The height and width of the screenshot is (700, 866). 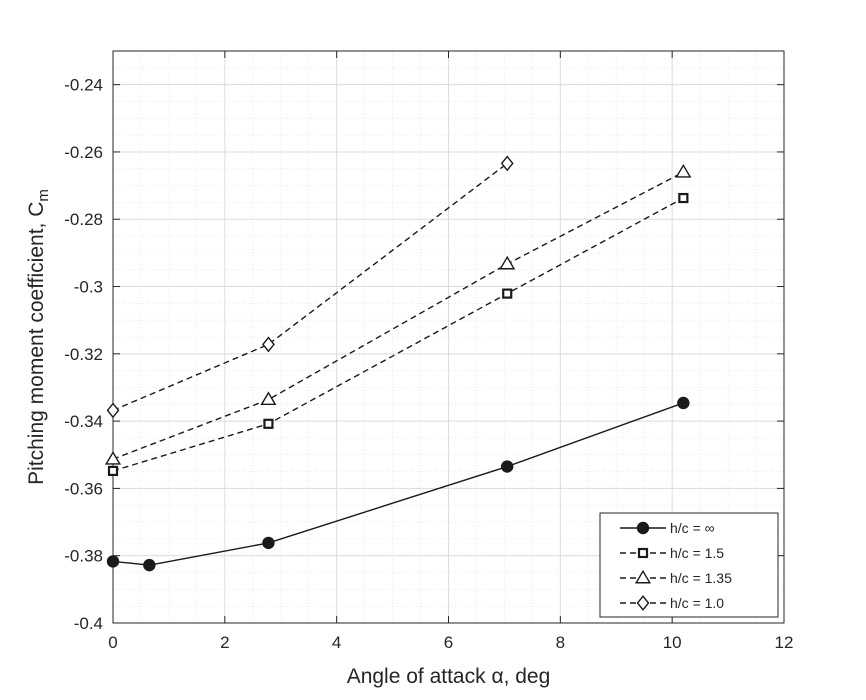 I want to click on y-axis-label-main: Pitching moment coefficient, C, so click(x=36, y=343).